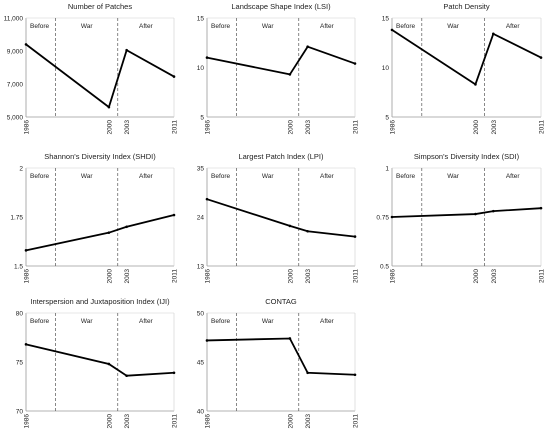 The height and width of the screenshot is (431, 550). I want to click on y-tick-label: 1, so click(387, 169).